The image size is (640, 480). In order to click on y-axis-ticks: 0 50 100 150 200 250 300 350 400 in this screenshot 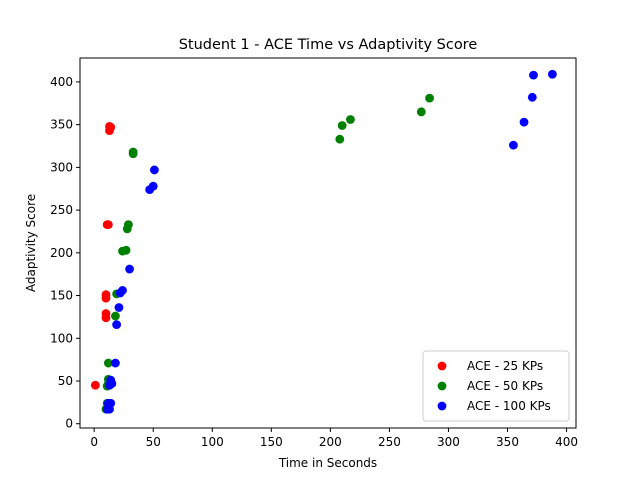, I will do `click(65, 253)`.